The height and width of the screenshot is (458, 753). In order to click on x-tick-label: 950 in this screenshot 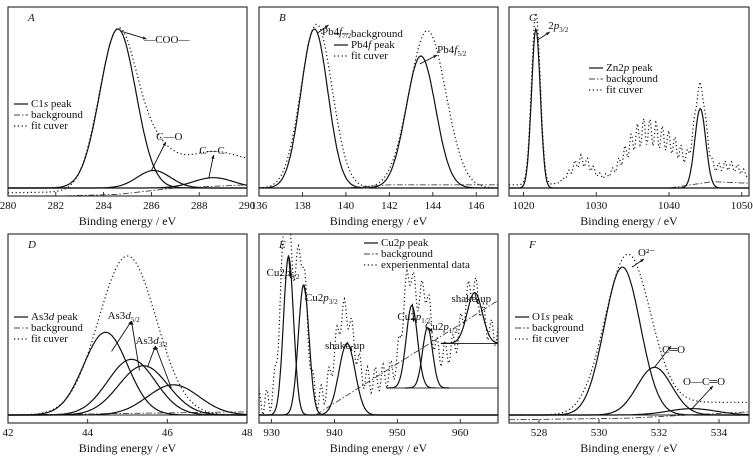, I will do `click(397, 433)`.